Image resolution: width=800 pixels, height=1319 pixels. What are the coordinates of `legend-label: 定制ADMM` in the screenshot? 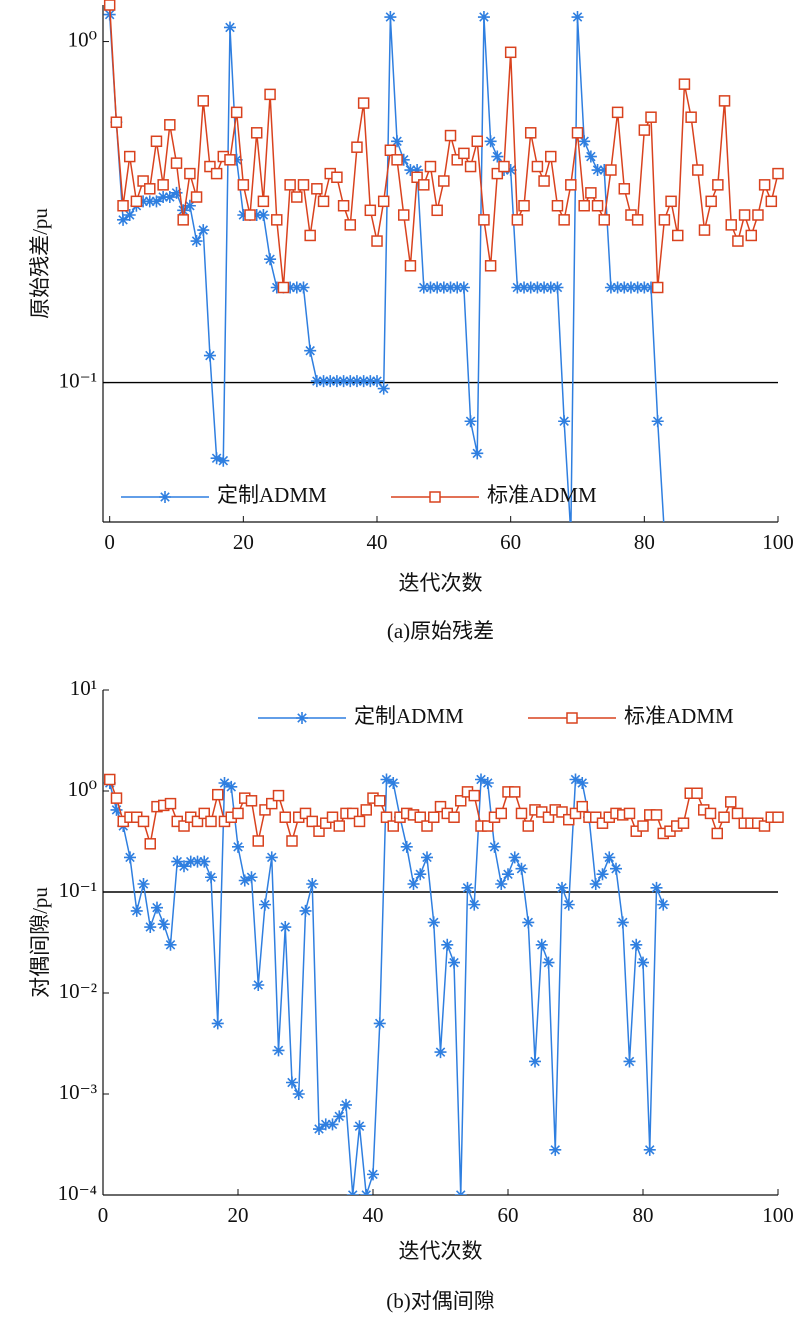 It's located at (409, 716).